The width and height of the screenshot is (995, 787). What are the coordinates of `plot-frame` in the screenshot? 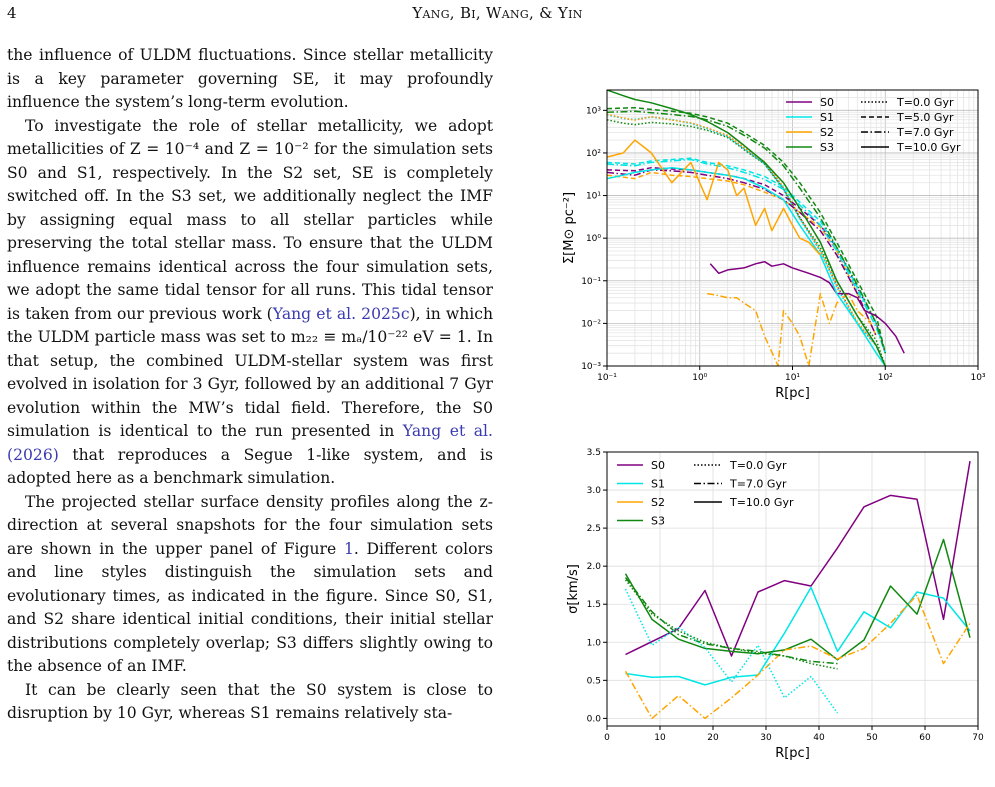 It's located at (792, 589).